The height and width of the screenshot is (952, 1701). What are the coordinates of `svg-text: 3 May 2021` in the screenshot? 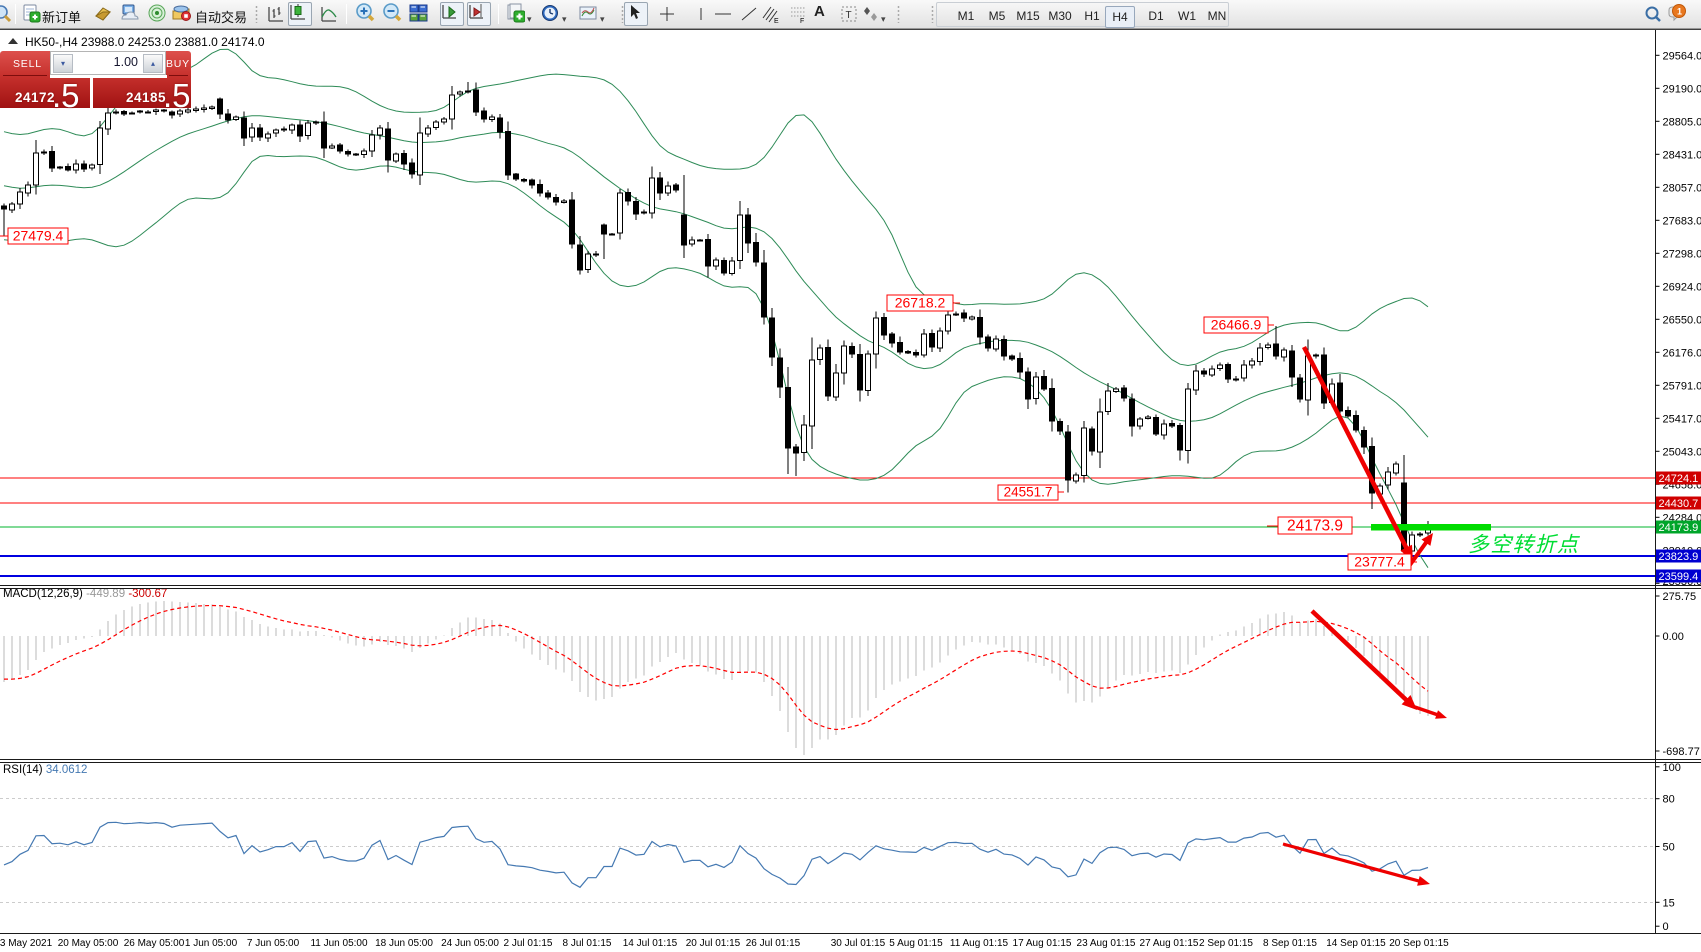 It's located at (26, 943).